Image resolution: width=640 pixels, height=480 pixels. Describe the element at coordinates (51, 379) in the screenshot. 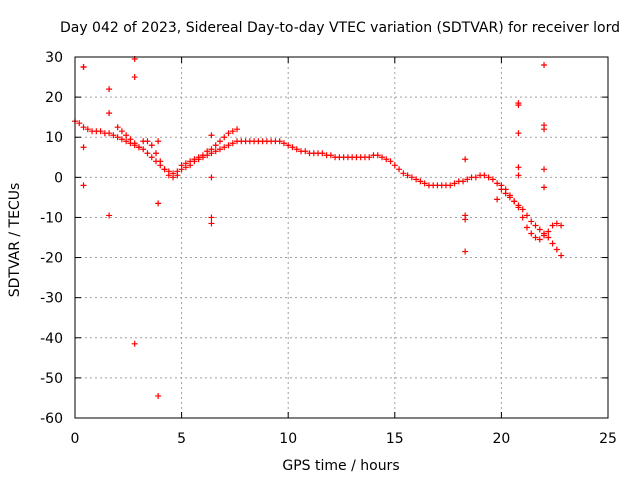

I see `y-tick-label: -50` at that location.